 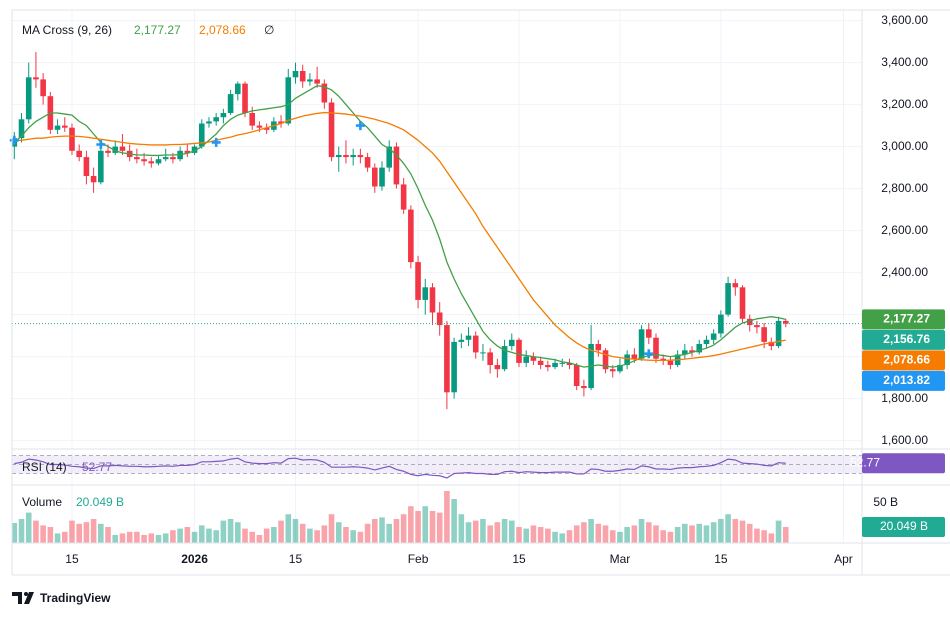 What do you see at coordinates (904, 440) in the screenshot?
I see `y-tick-label: 1,600.00` at bounding box center [904, 440].